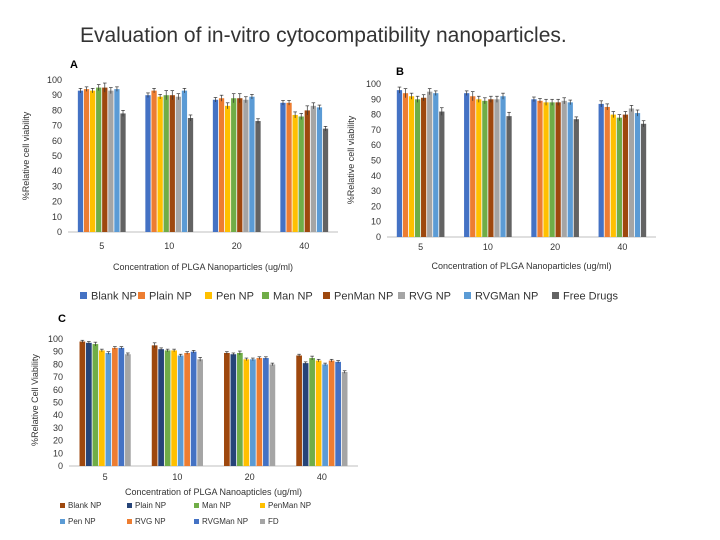  Describe the element at coordinates (59, 232) in the screenshot. I see `y-tick-label: 0` at that location.